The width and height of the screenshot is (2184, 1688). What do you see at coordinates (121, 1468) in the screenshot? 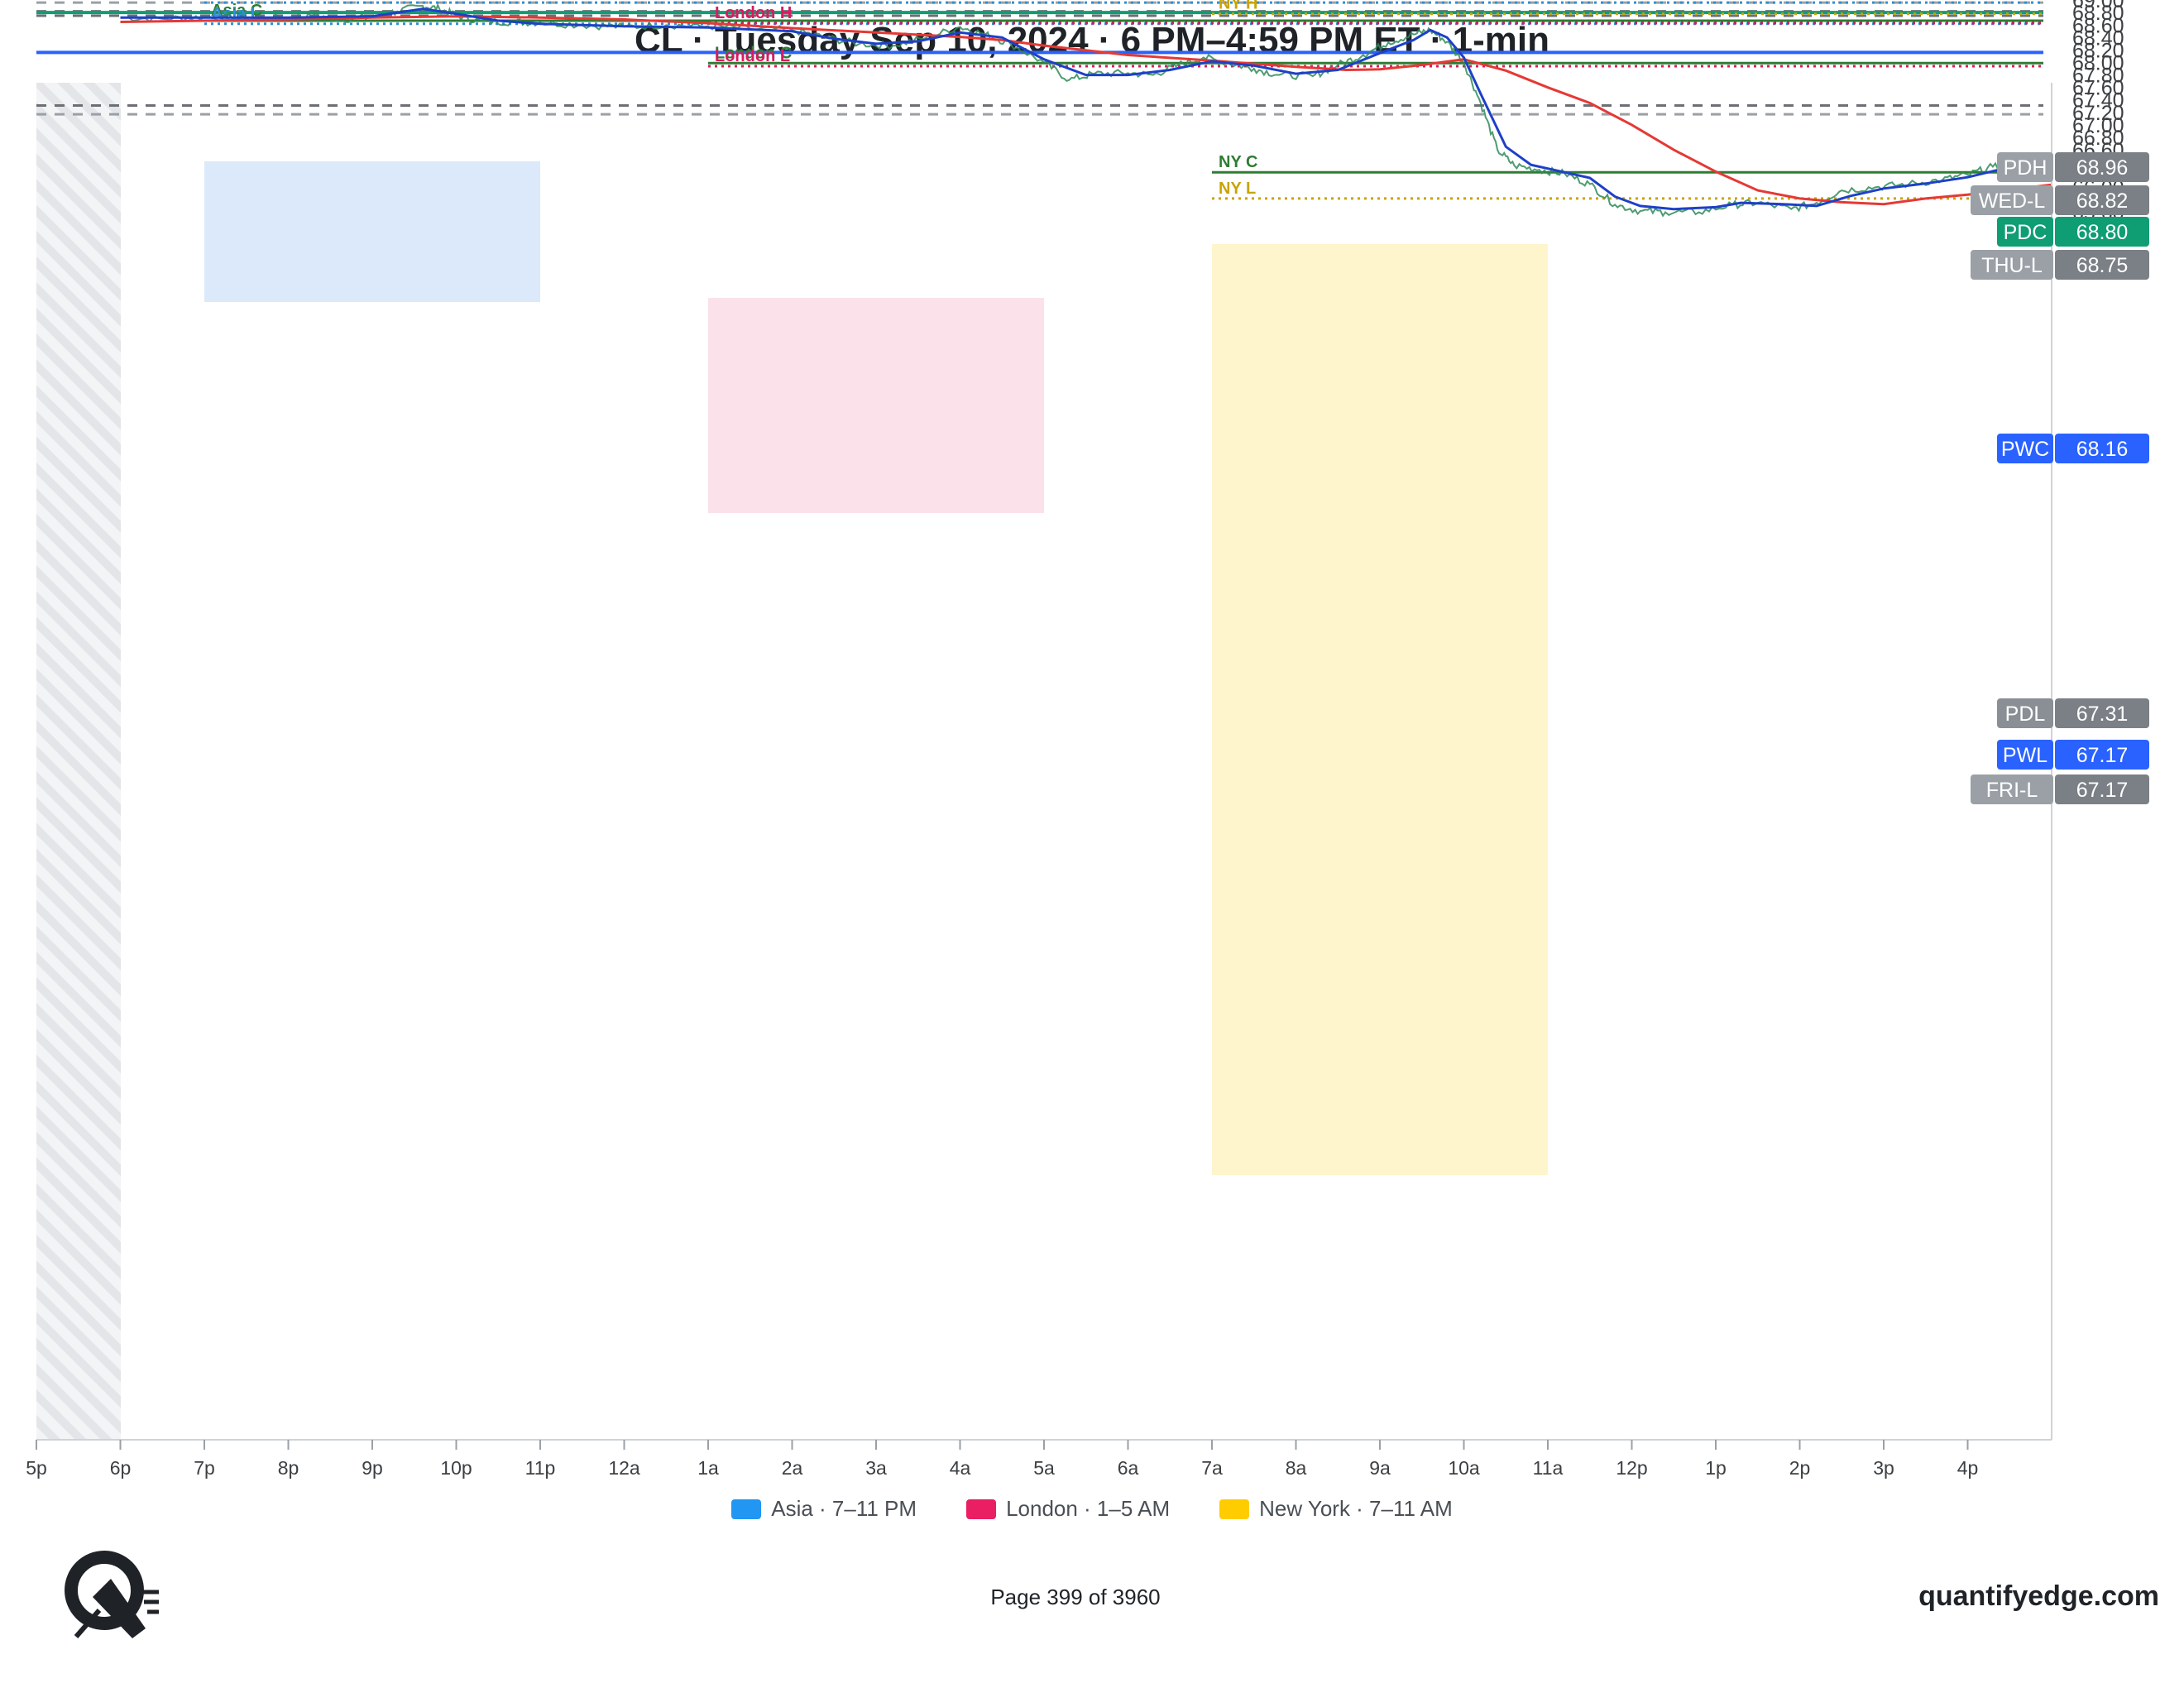
I see `x-tick-label: 6p` at bounding box center [121, 1468].